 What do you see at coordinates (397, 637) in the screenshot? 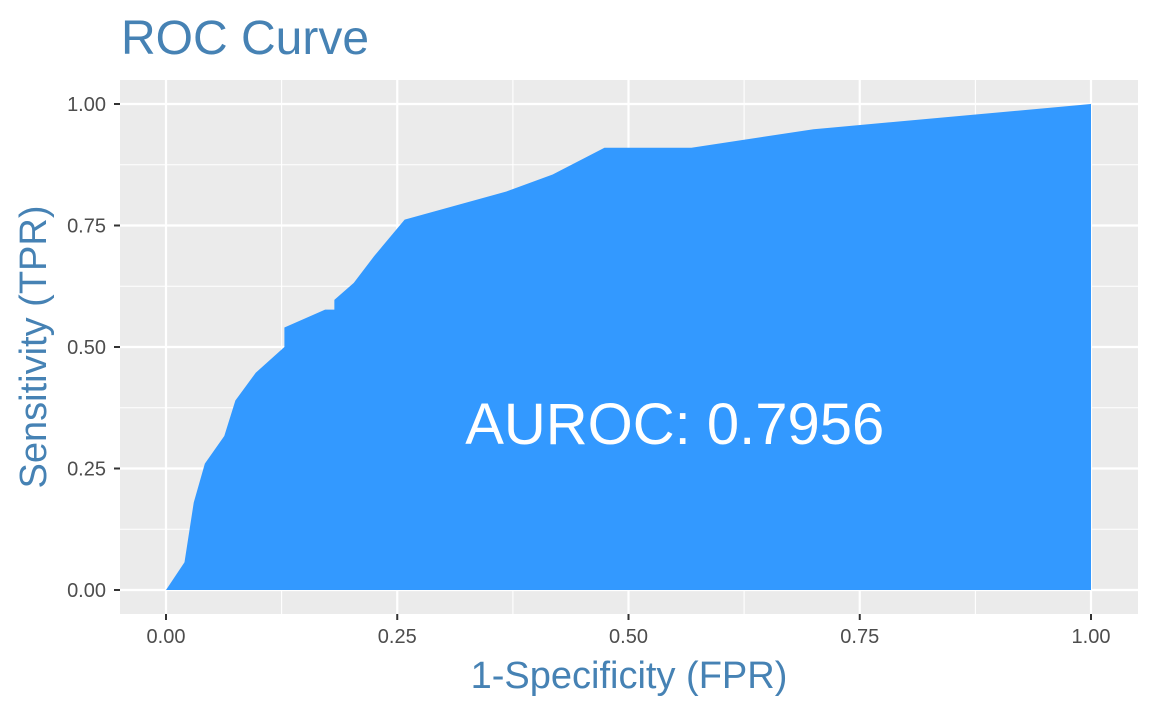
I see `x-tick-label: 0.25` at bounding box center [397, 637].